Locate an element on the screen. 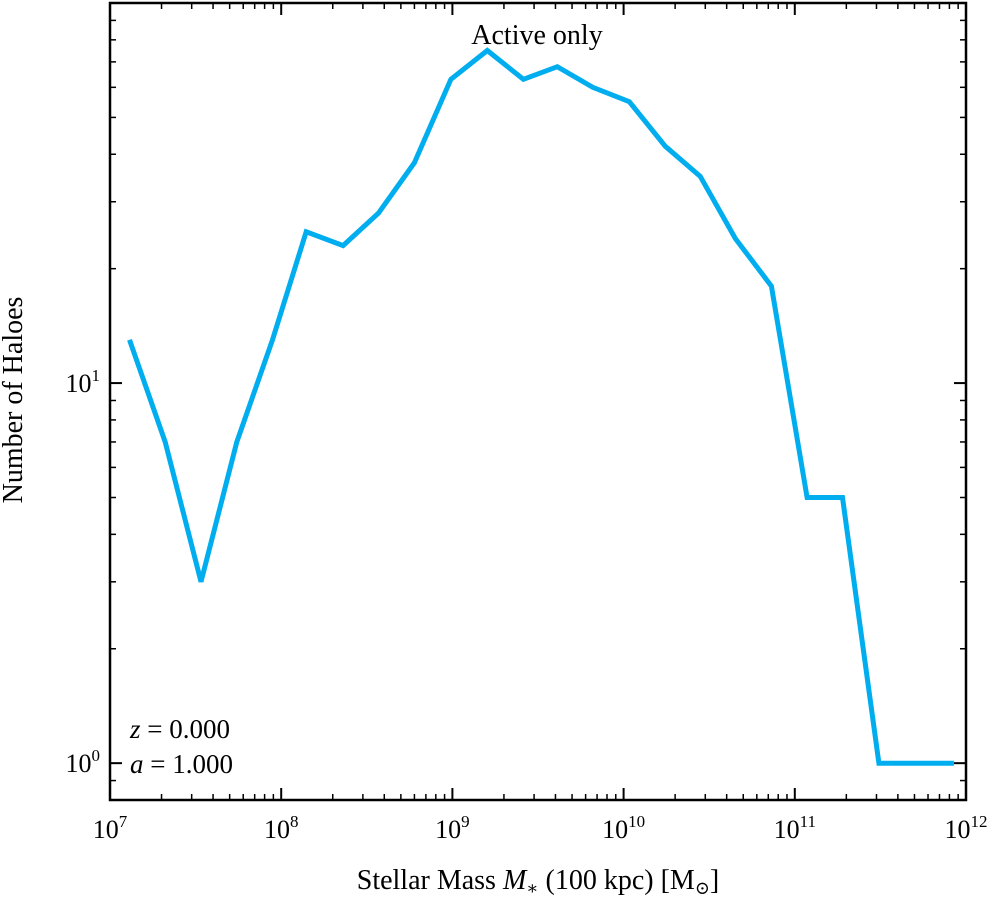 This screenshot has width=996, height=900. x-tick-labels: 10⁷ 10⁸ 10⁹ 10¹⁰ 10¹¹ 10¹² is located at coordinates (540, 828).